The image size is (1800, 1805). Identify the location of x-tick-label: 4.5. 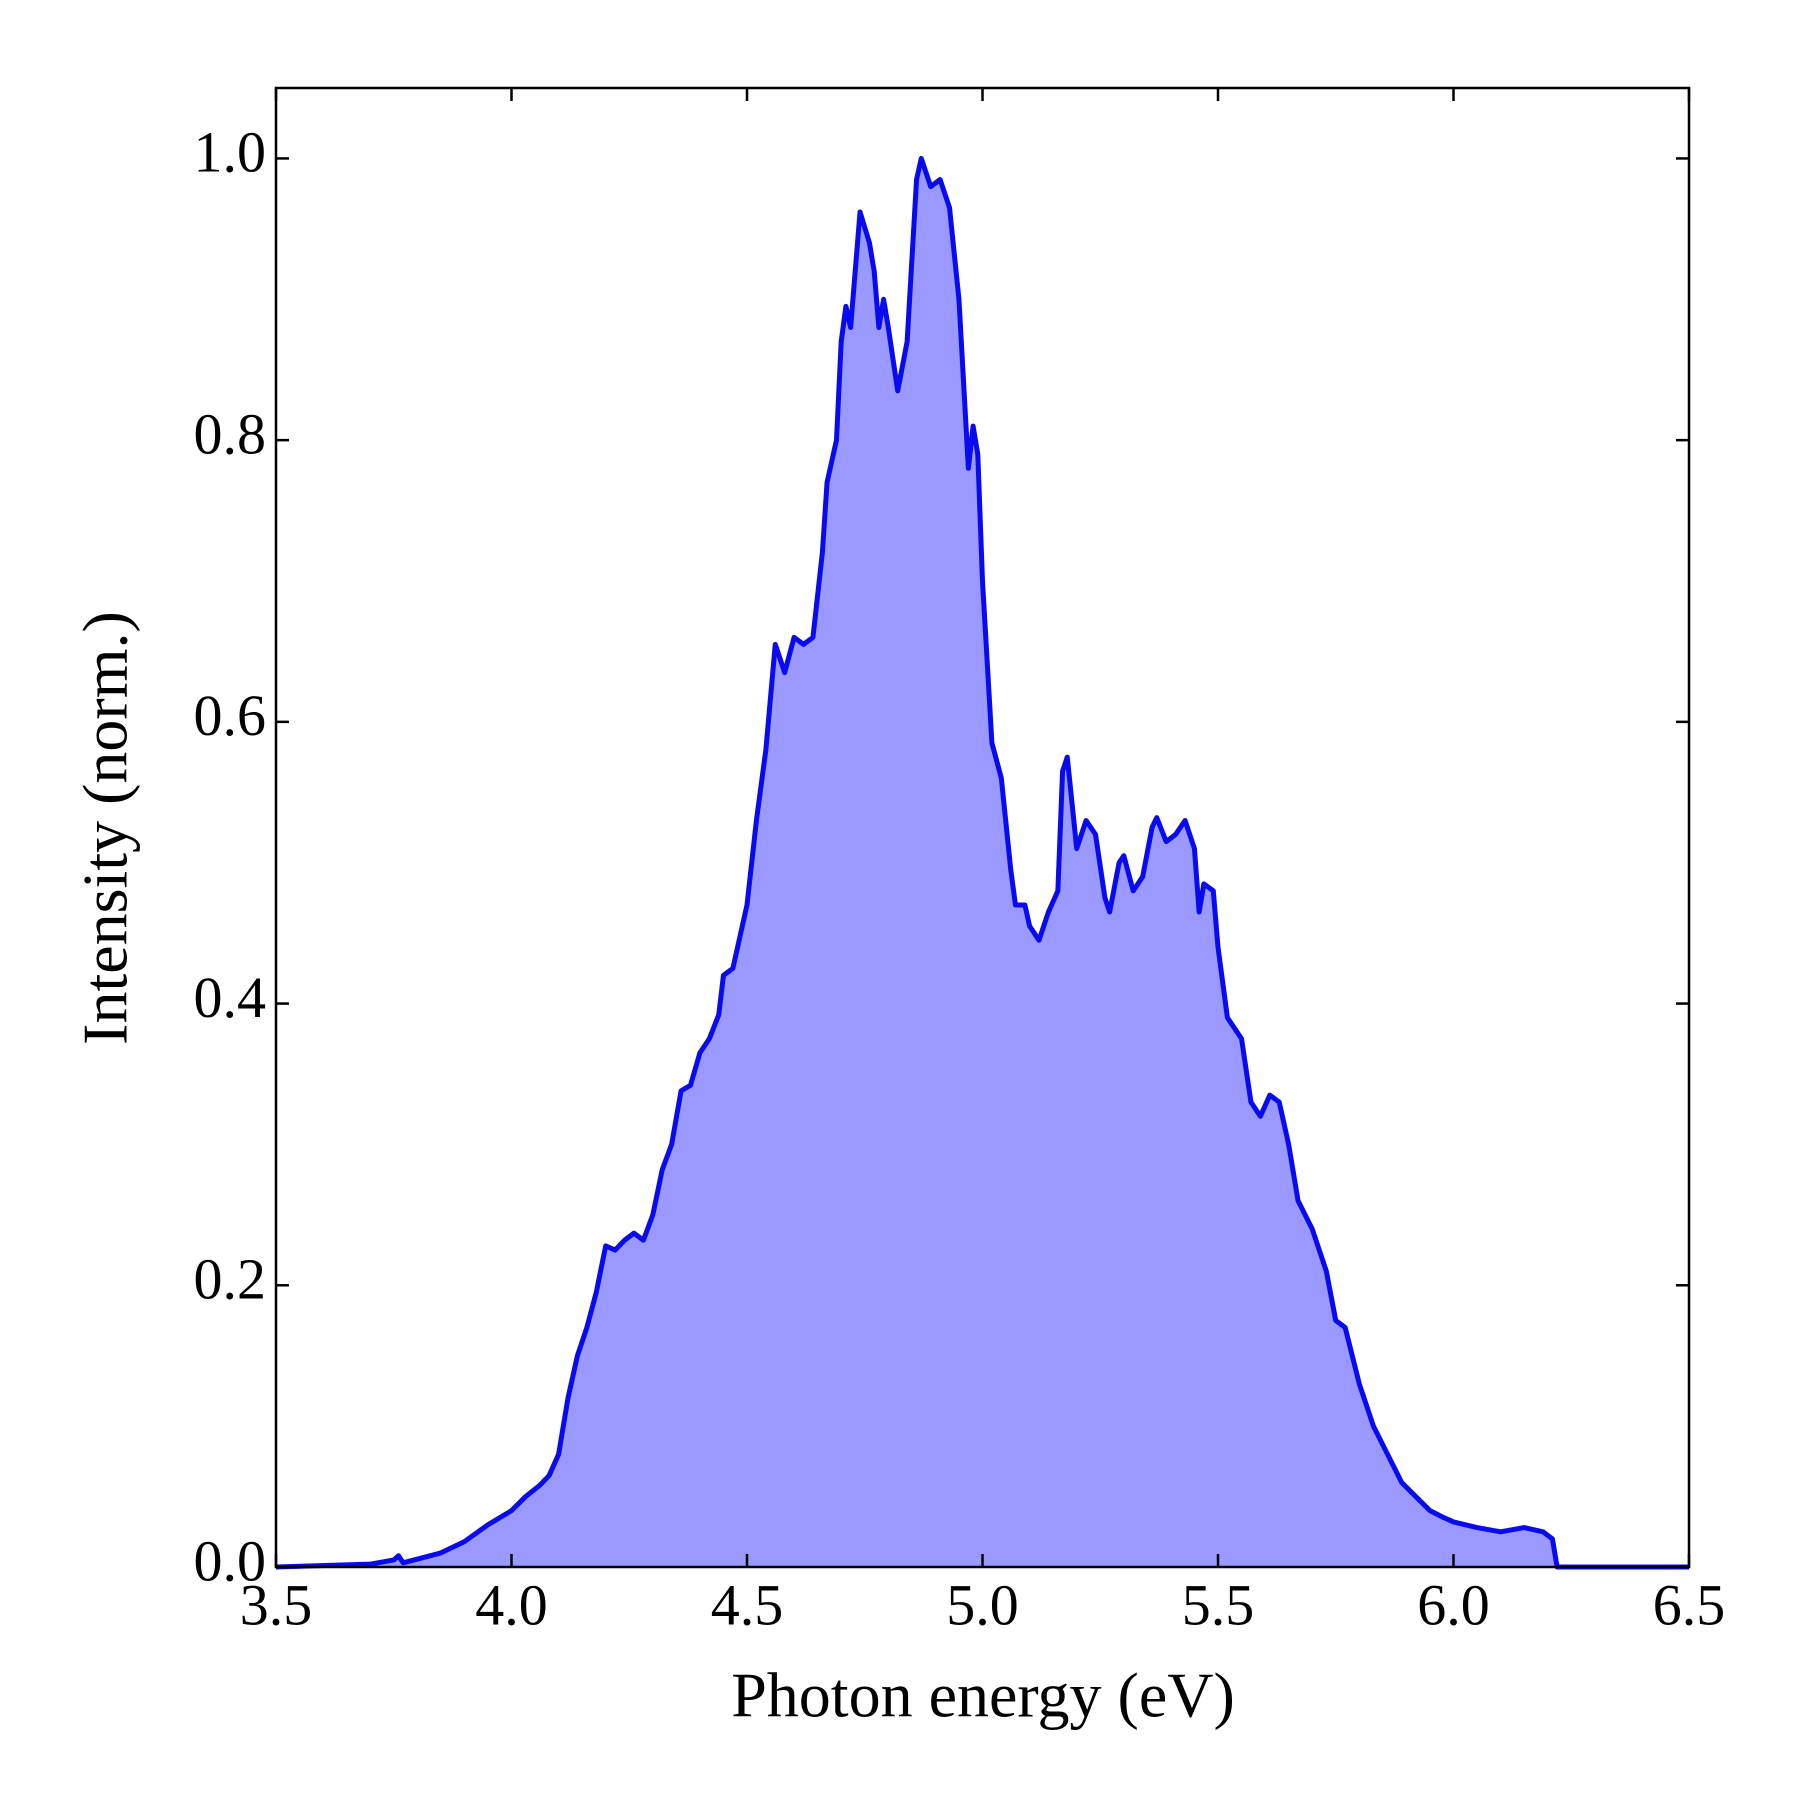
(747, 1604).